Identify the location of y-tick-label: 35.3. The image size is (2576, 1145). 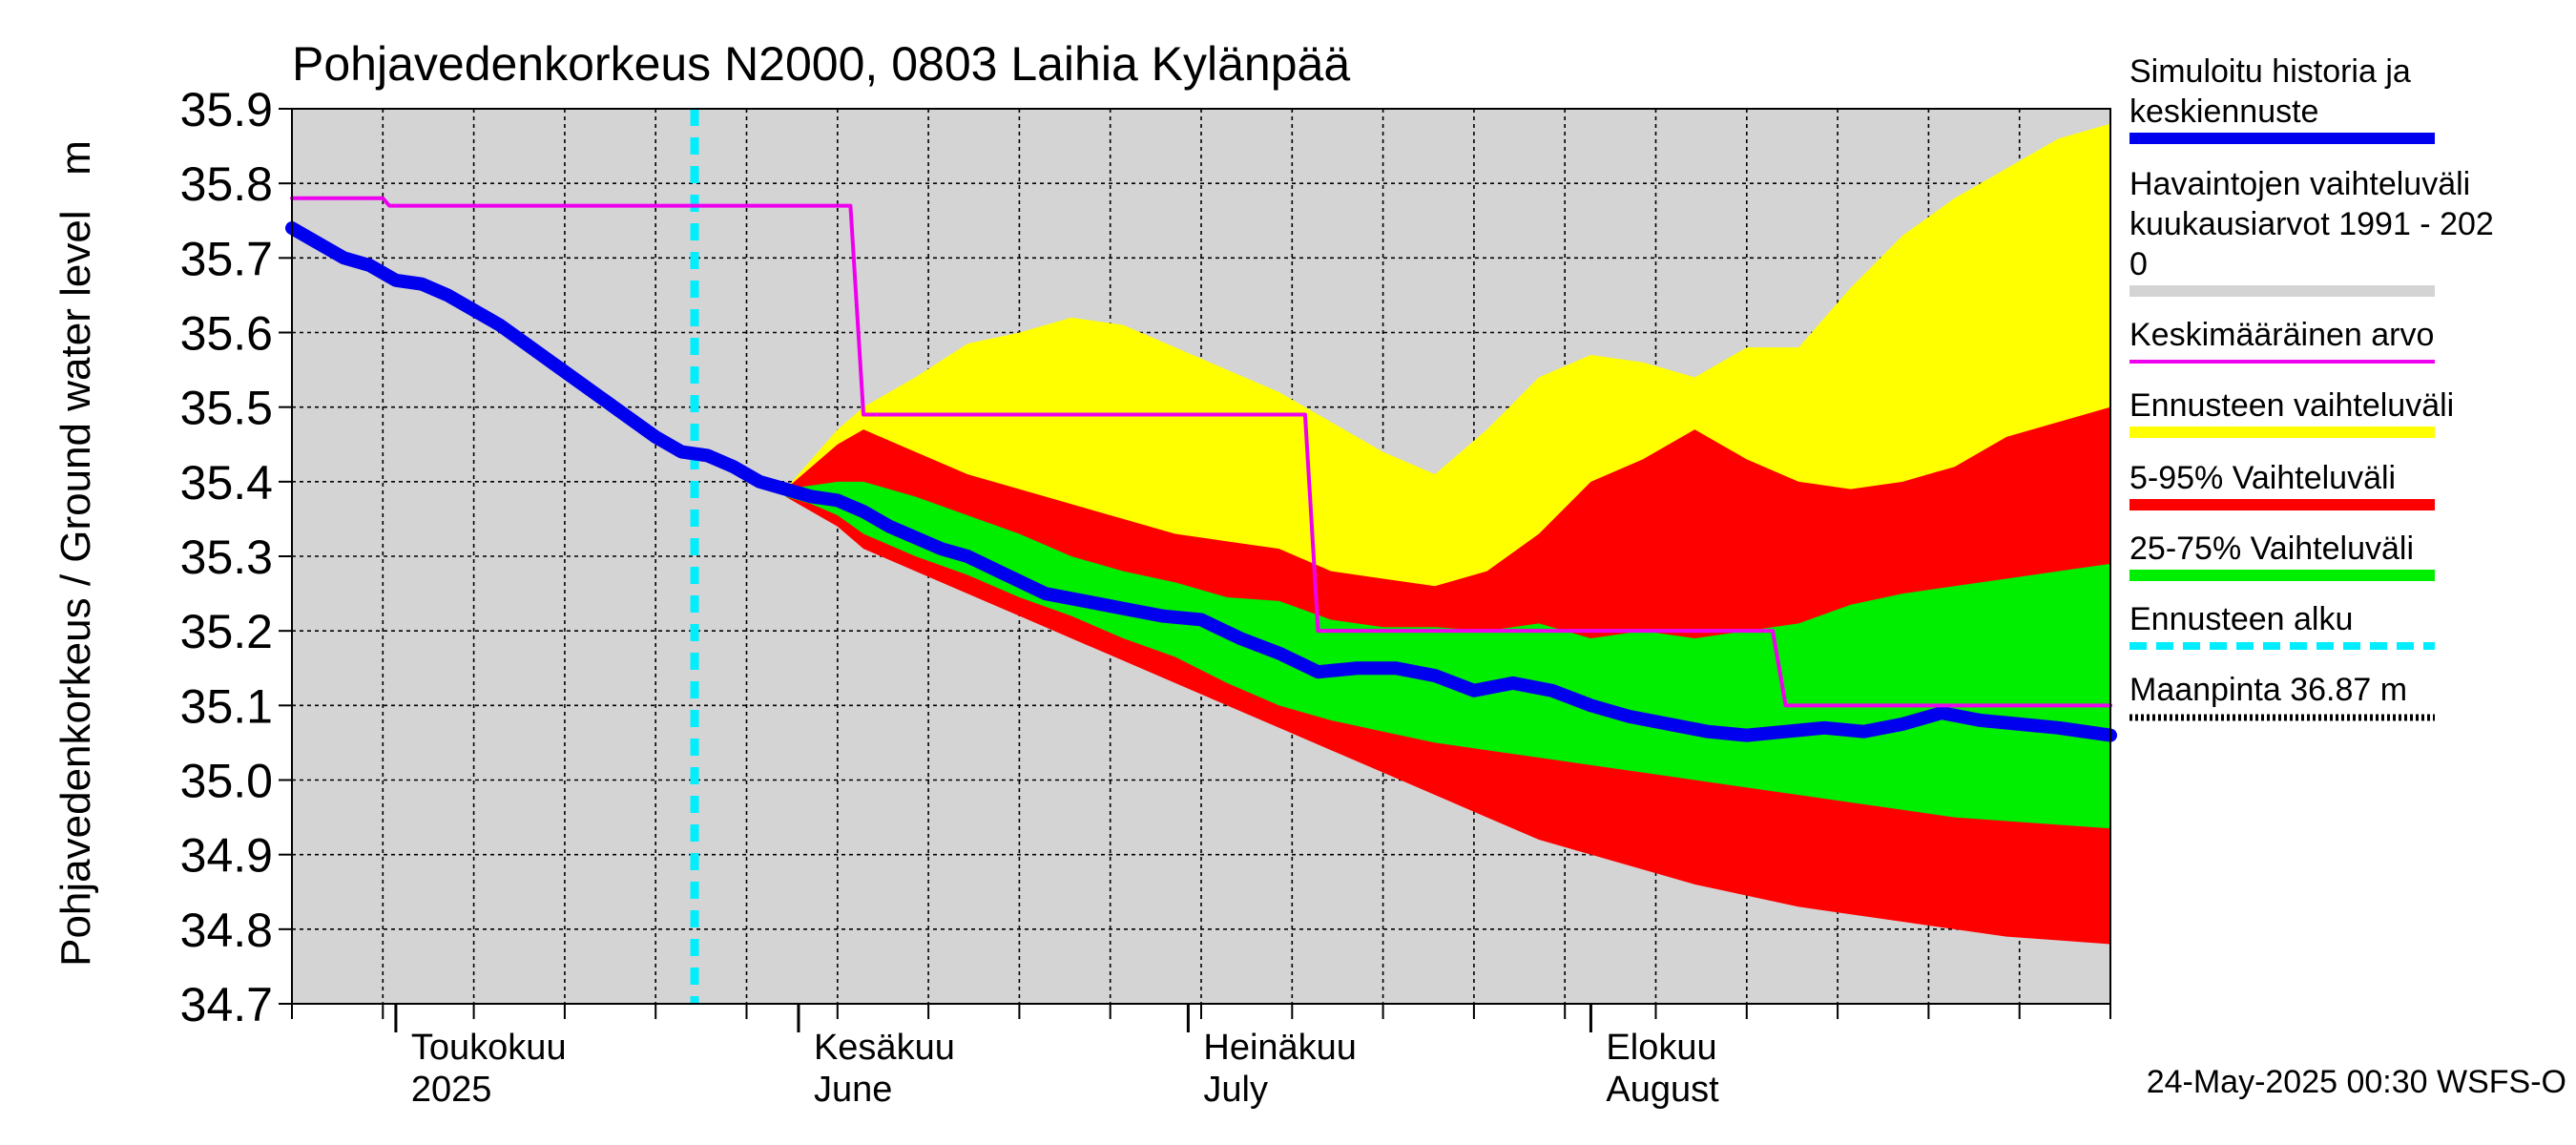
(226, 557).